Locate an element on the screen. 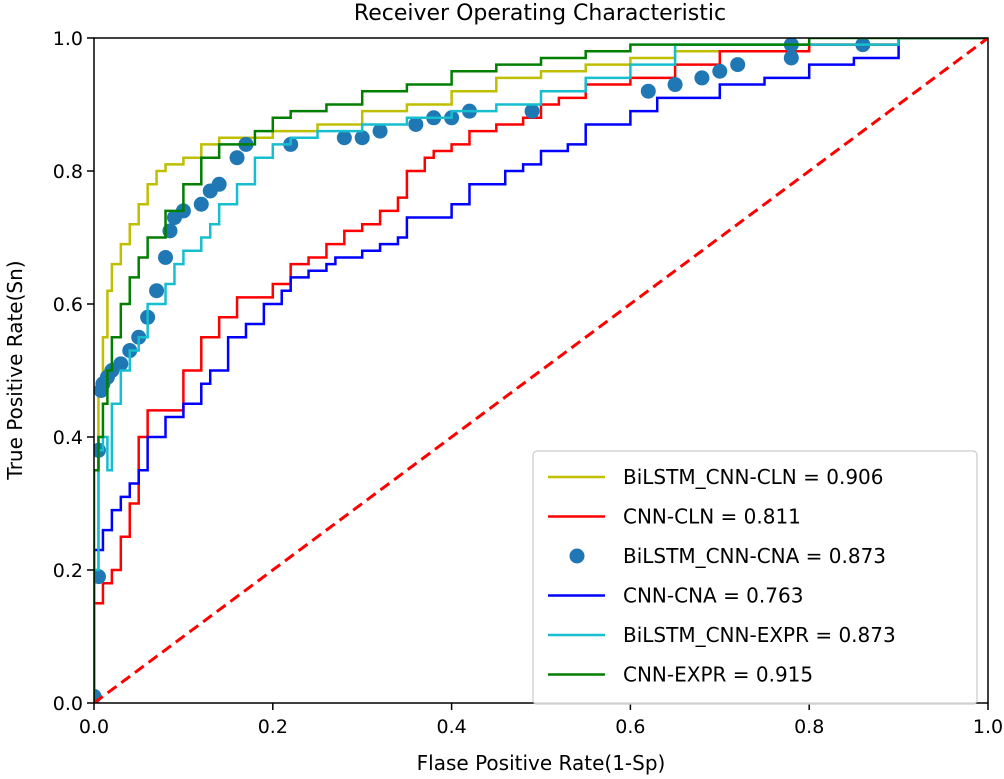  y-axis-label: True Positive Rate(Sn) is located at coordinates (15, 370).